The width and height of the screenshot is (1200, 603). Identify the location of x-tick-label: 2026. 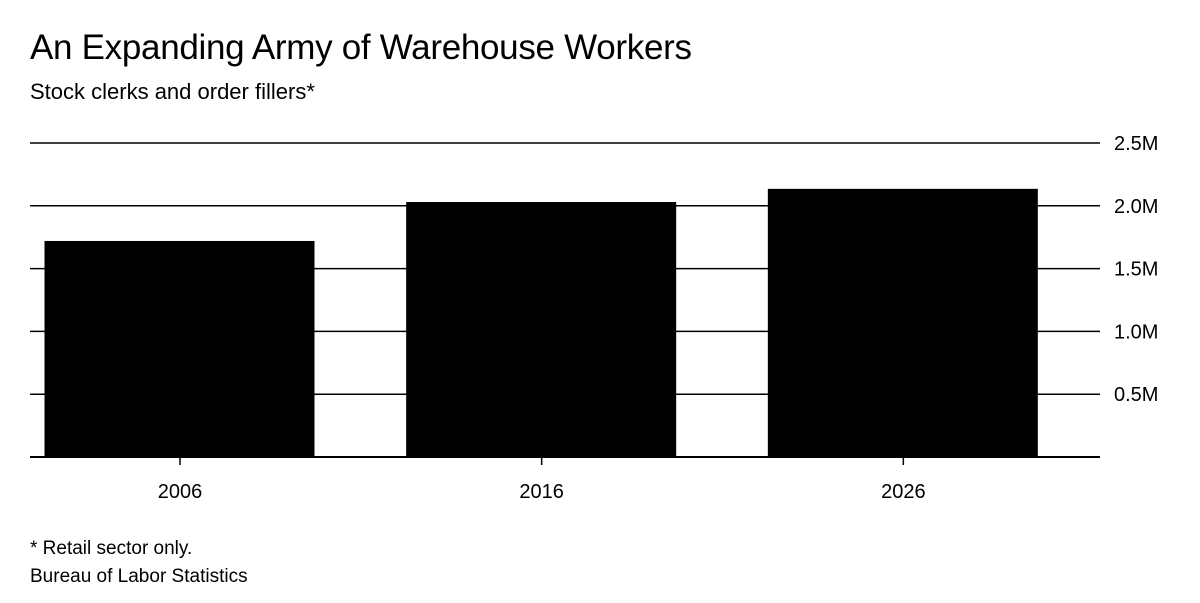
(903, 492).